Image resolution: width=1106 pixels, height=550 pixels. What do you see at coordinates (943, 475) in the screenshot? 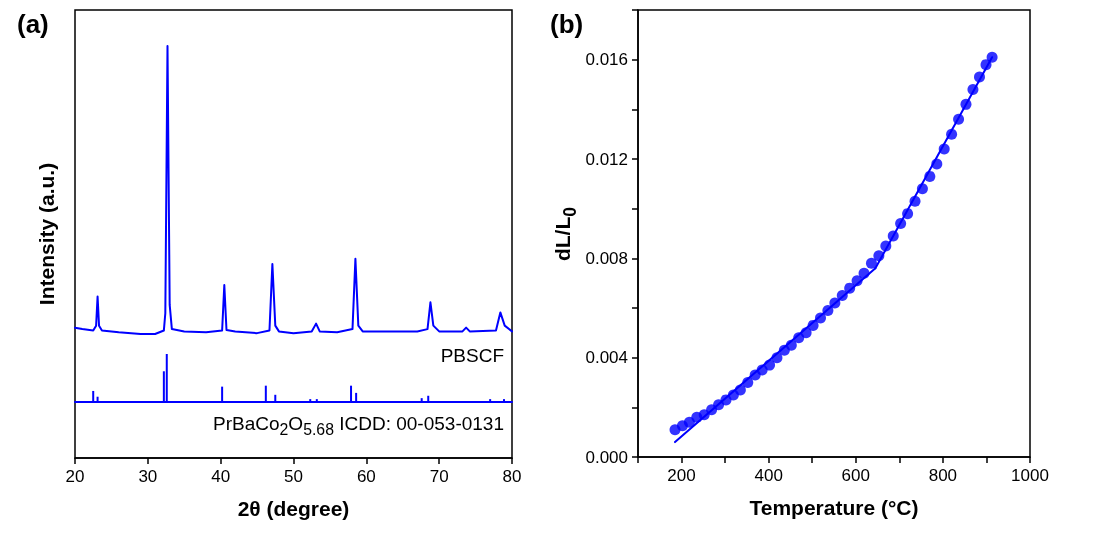
I see `x-tick-label: 800` at bounding box center [943, 475].